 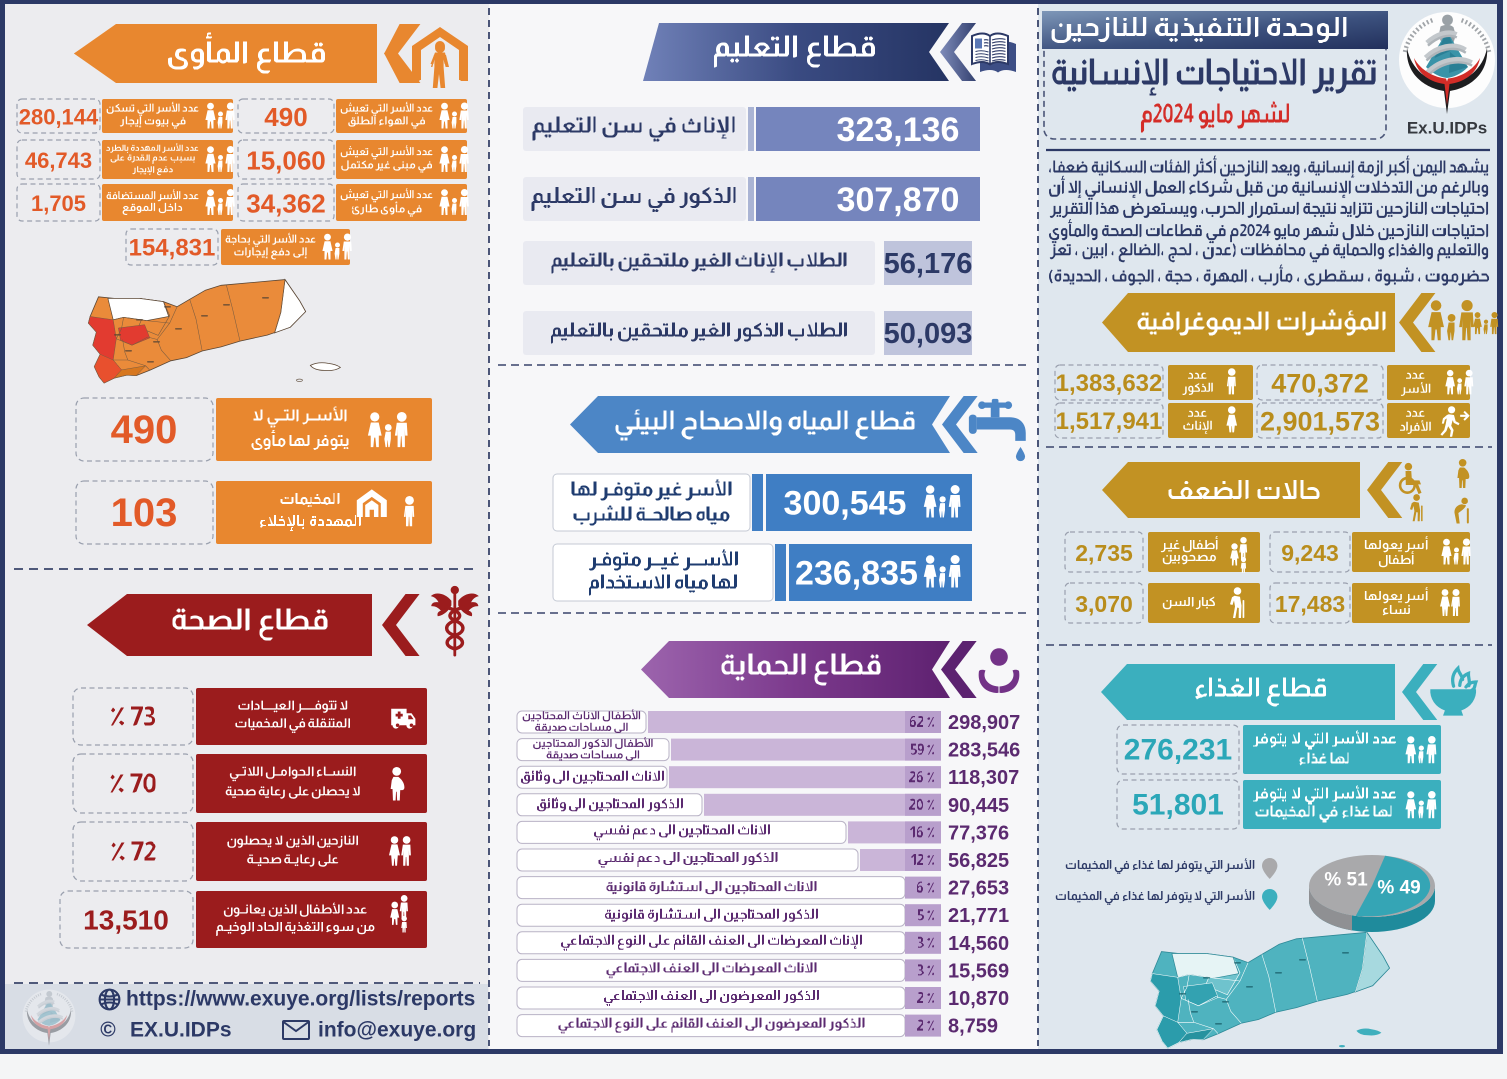 I want to click on svg-text: 34,362, so click(x=286, y=204).